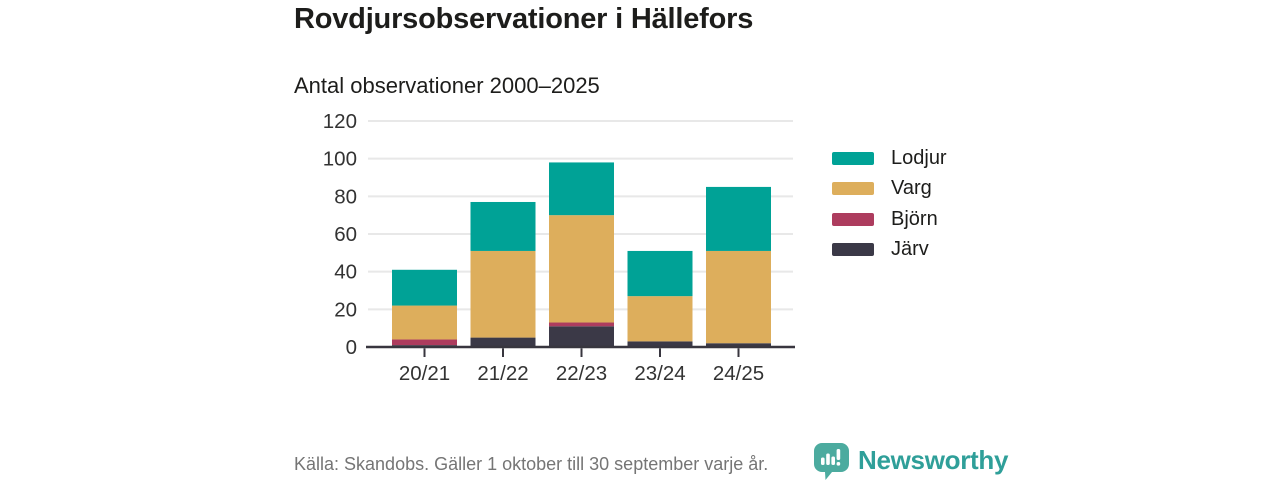  I want to click on chart-legend: Lodjur Varg Björn Järv, so click(889, 204).